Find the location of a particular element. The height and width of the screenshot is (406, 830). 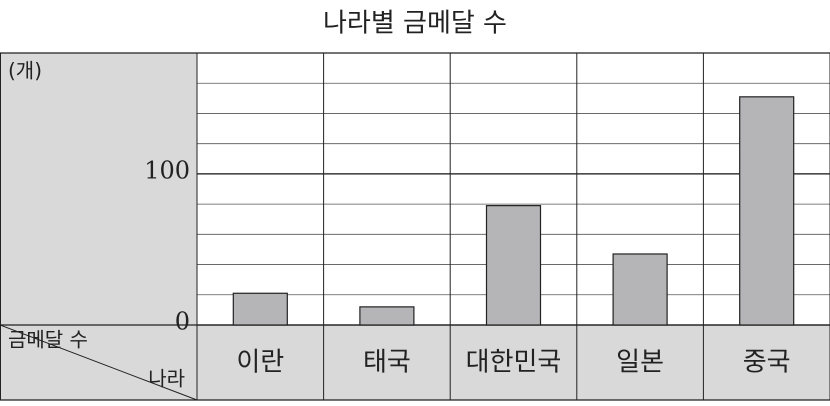

y-tick-label: 100 is located at coordinates (167, 170).